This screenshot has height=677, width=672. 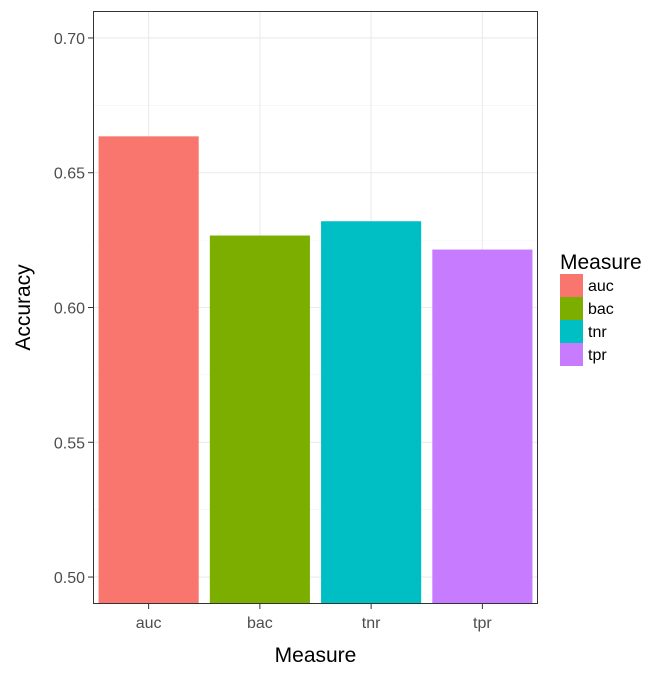 I want to click on bar-bac, so click(x=259, y=419).